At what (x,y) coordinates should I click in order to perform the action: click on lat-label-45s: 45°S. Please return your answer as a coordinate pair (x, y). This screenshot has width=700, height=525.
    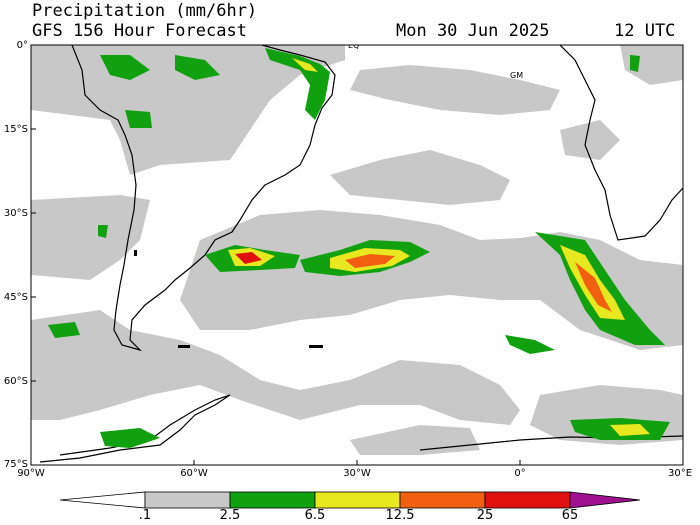
    Looking at the image, I should click on (15, 297).